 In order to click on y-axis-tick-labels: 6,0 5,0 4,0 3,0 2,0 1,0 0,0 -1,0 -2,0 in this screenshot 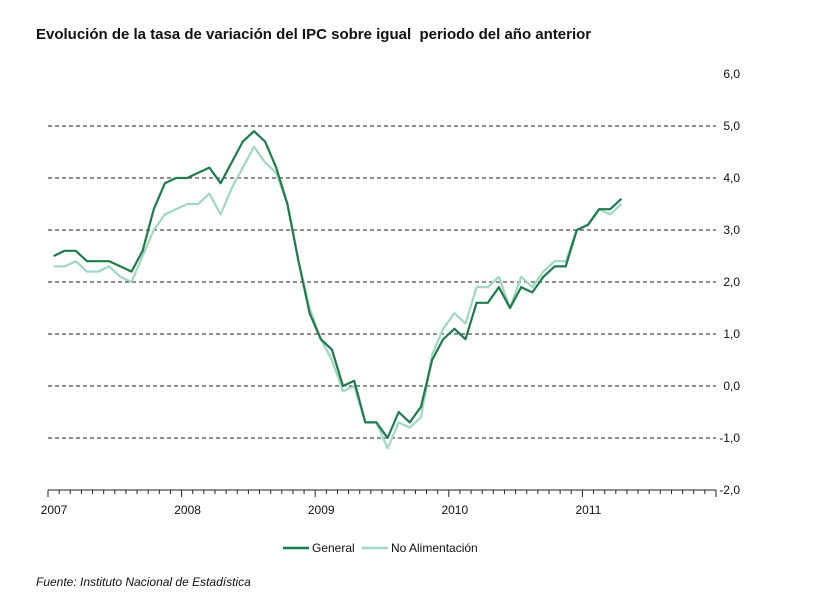, I will do `click(729, 282)`.